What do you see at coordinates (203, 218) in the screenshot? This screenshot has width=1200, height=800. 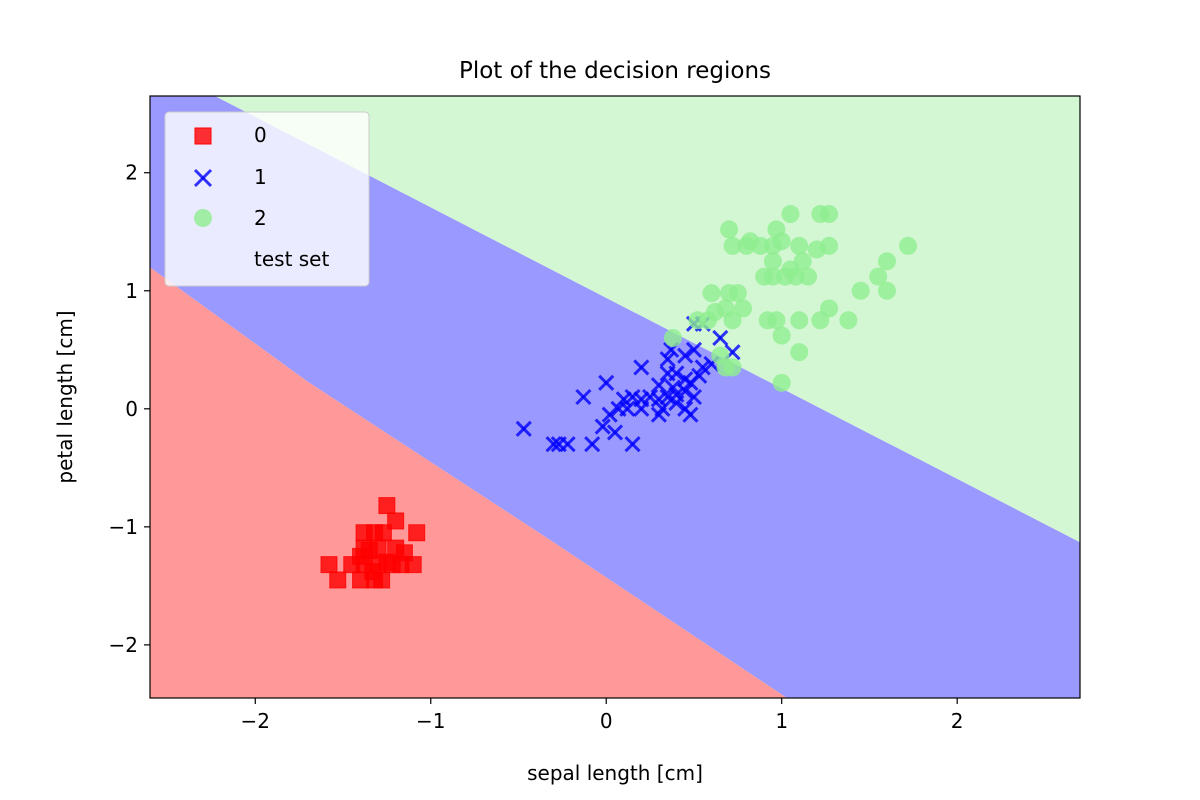 I see `legend-marker-circle` at bounding box center [203, 218].